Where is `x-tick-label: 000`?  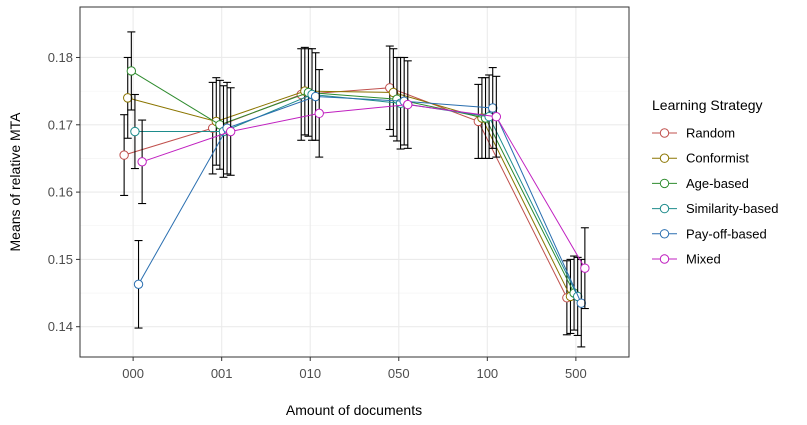
x-tick-label: 000 is located at coordinates (133, 373).